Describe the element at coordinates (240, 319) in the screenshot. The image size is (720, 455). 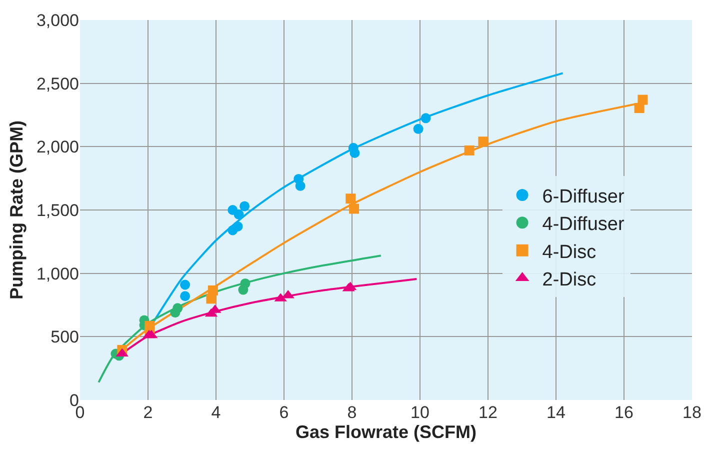
I see `line-series` at that location.